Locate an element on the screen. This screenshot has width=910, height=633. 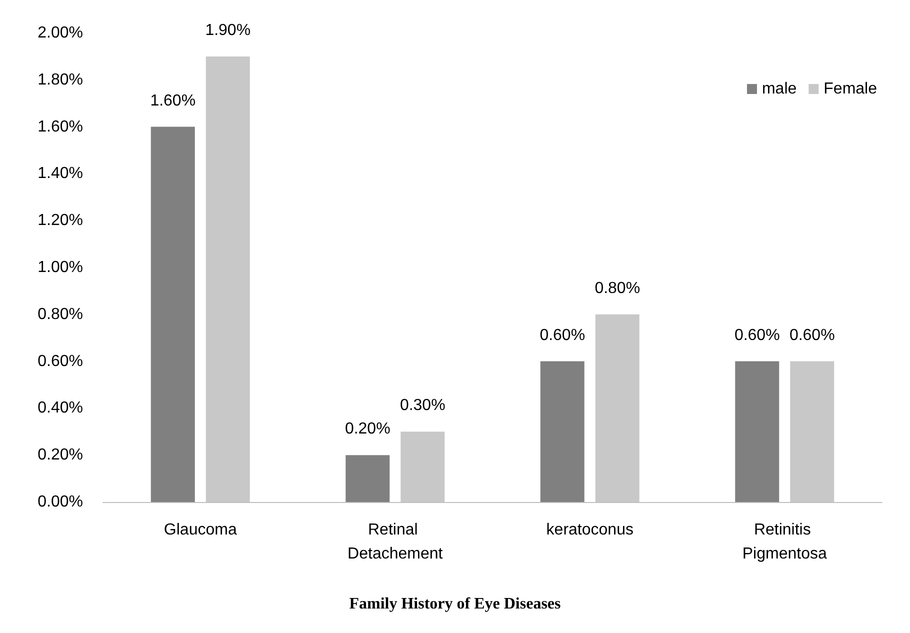
y-tick-label: 0.40% is located at coordinates (60, 408).